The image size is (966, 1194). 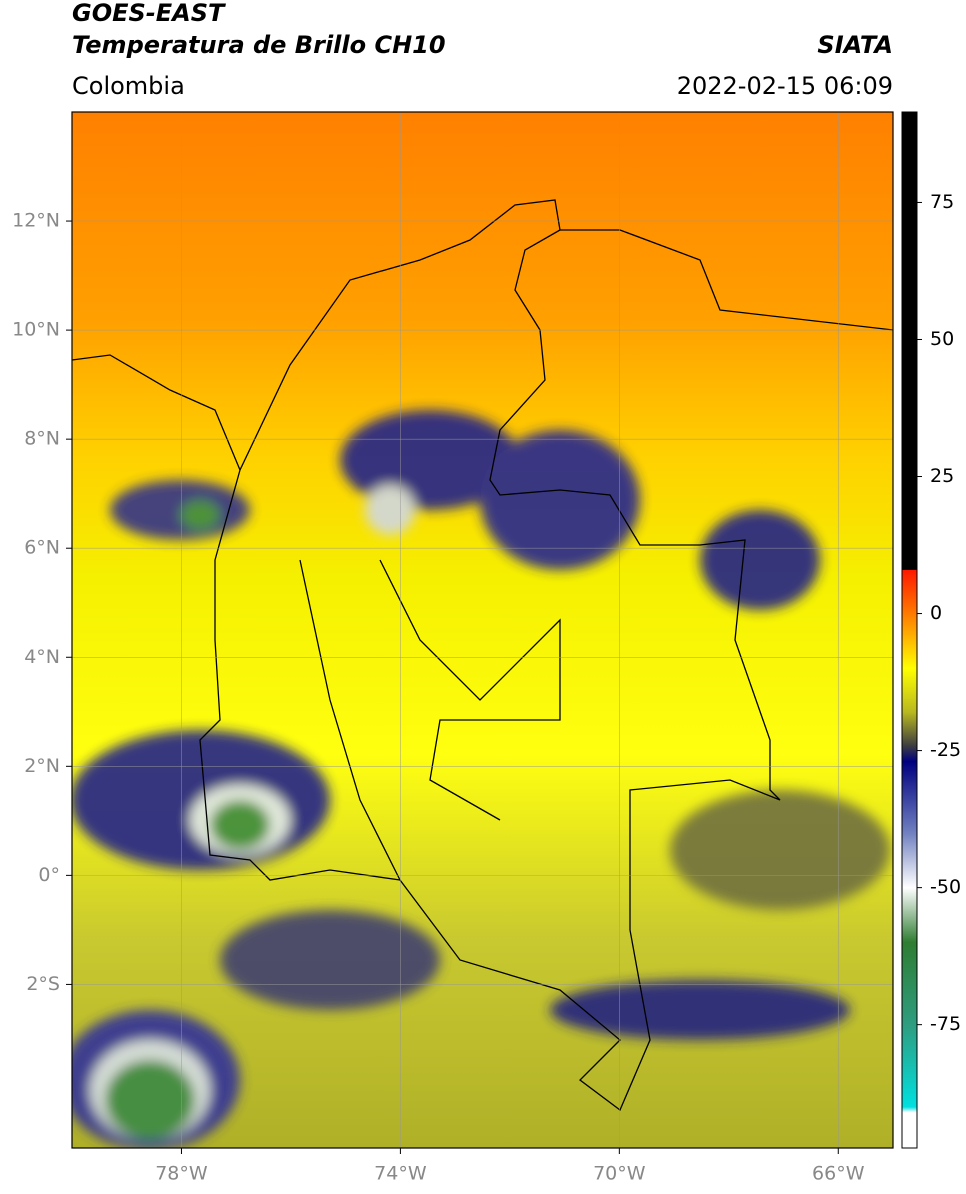 What do you see at coordinates (36, 330) in the screenshot?
I see `lat-tick-label: 10°N` at bounding box center [36, 330].